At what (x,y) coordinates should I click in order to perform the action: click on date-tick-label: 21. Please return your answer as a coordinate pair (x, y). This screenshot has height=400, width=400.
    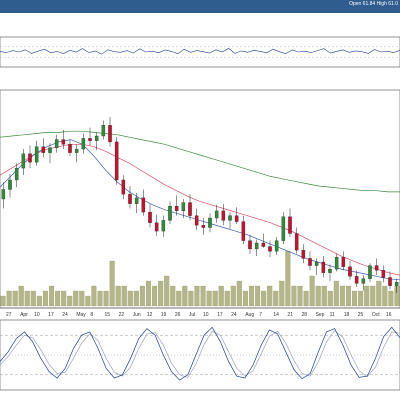
    Looking at the image, I should click on (290, 315).